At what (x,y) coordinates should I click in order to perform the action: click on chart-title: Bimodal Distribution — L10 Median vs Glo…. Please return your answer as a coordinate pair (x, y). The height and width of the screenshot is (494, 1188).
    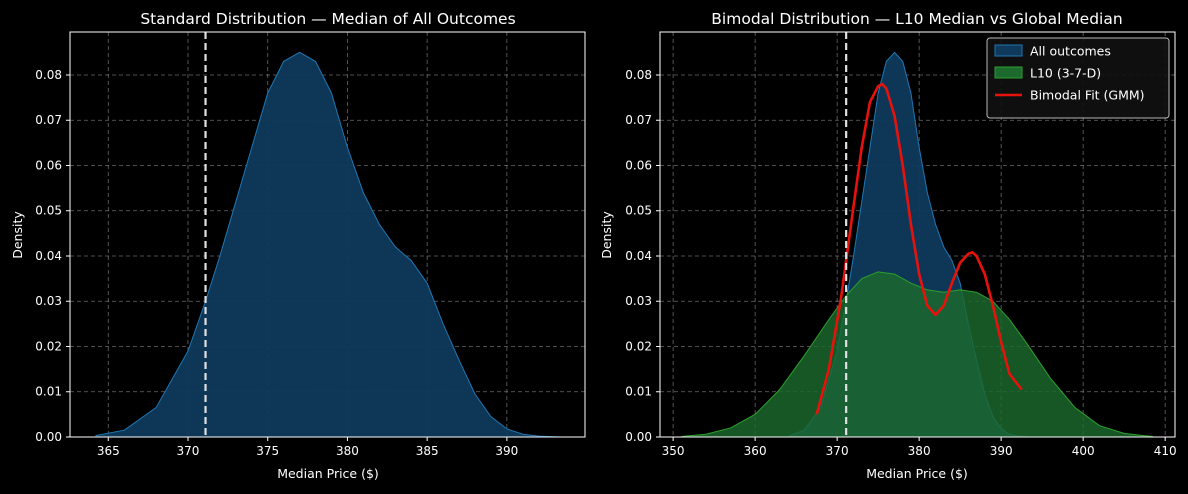
    Looking at the image, I should click on (916, 19).